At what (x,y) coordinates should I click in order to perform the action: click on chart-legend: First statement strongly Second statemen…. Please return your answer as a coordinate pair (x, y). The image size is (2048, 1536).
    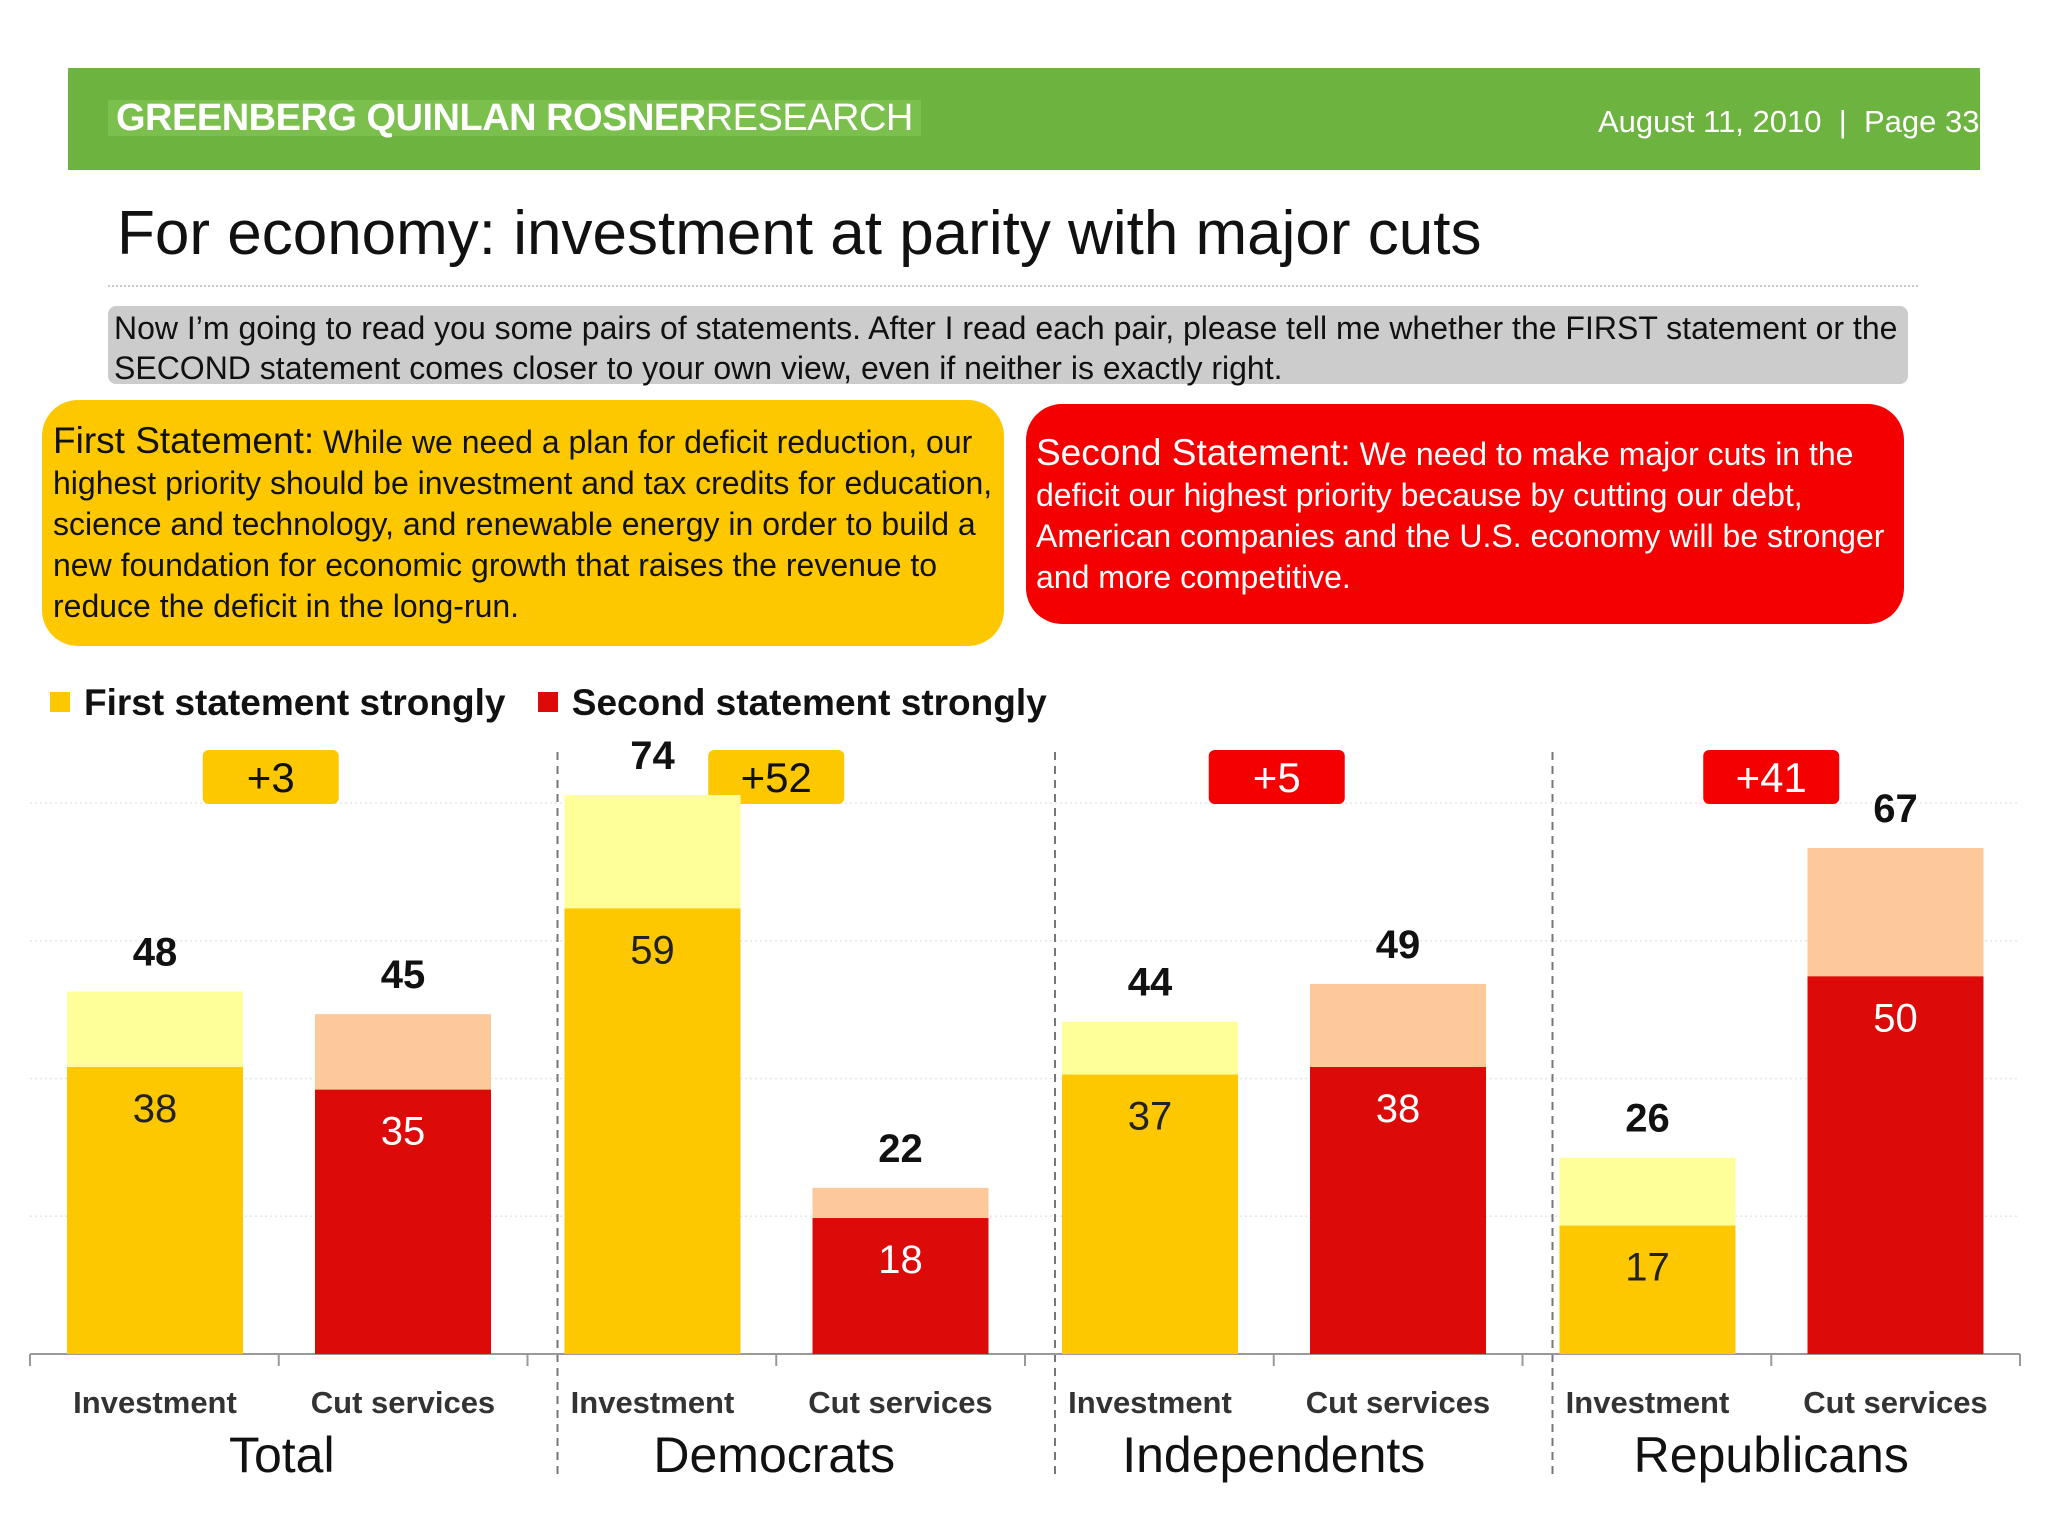
    Looking at the image, I should click on (559, 703).